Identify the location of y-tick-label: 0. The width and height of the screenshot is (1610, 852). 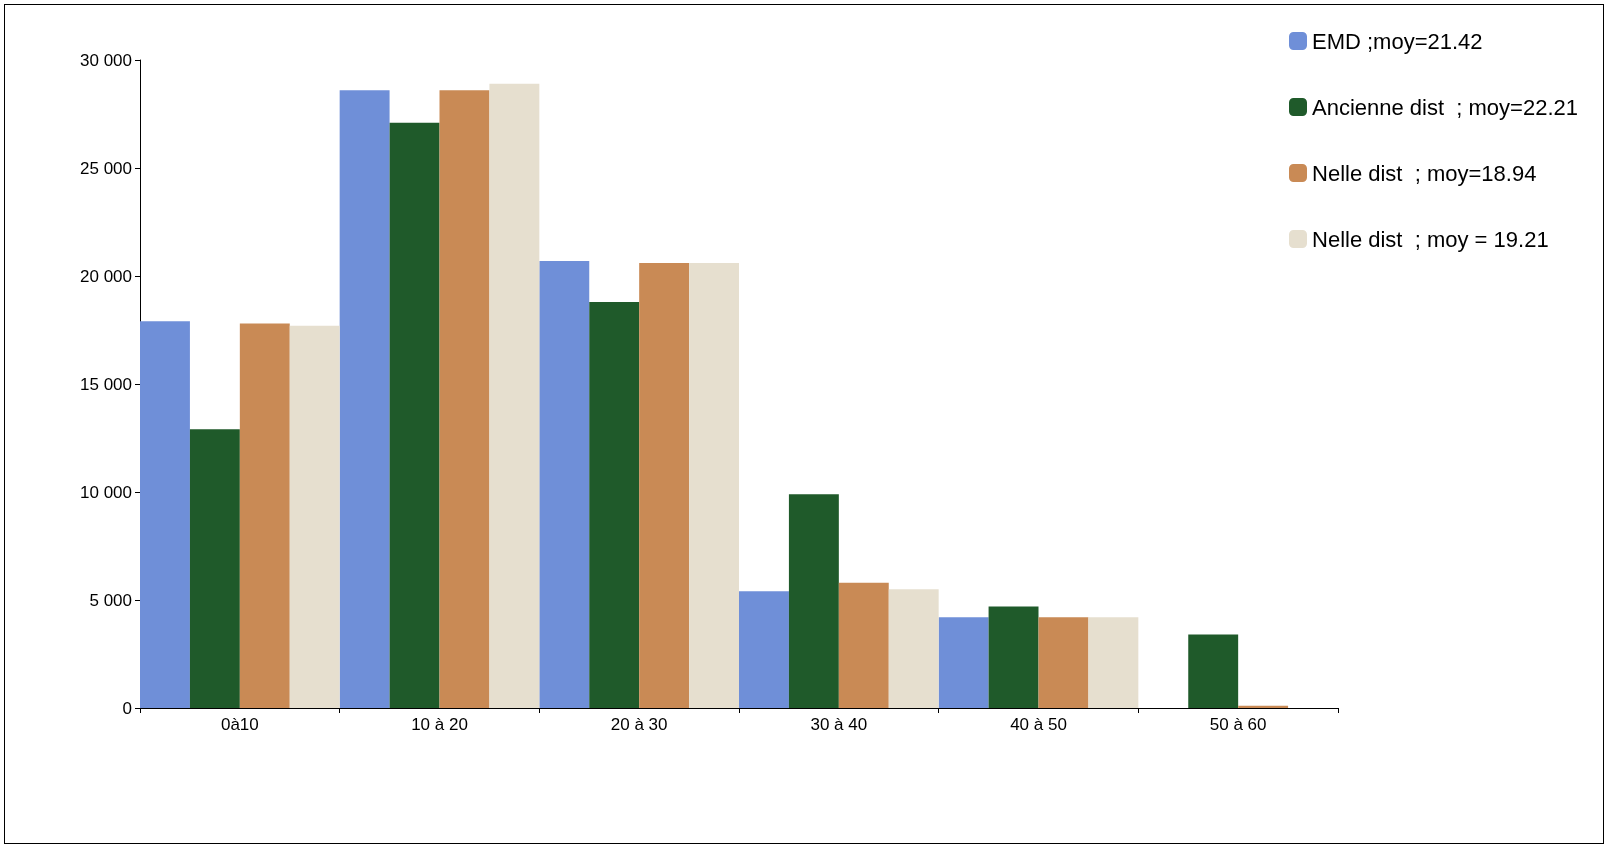
(127, 708).